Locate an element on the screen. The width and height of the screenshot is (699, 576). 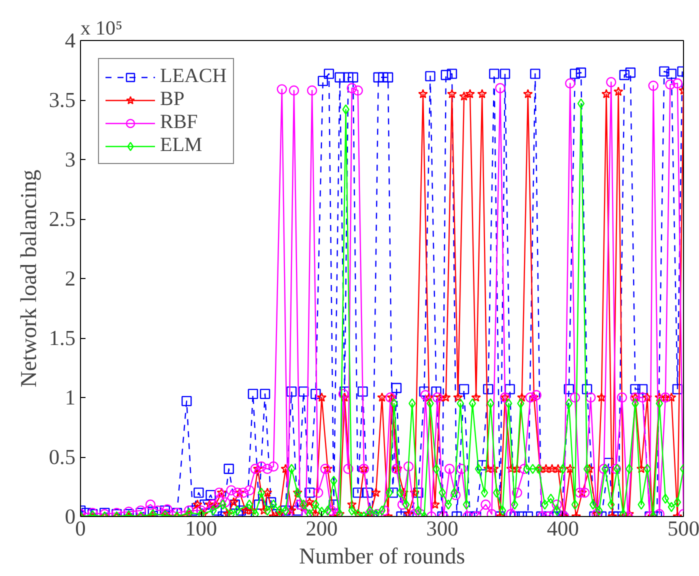
legend-label: BP is located at coordinates (172, 99).